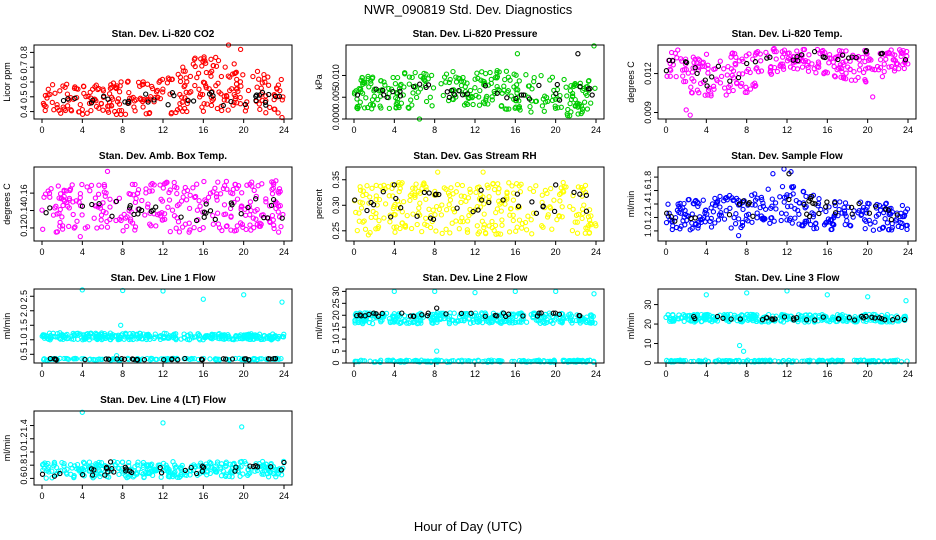 Image resolution: width=936 pixels, height=540 pixels. I want to click on x-tick-label: 8, so click(746, 374).